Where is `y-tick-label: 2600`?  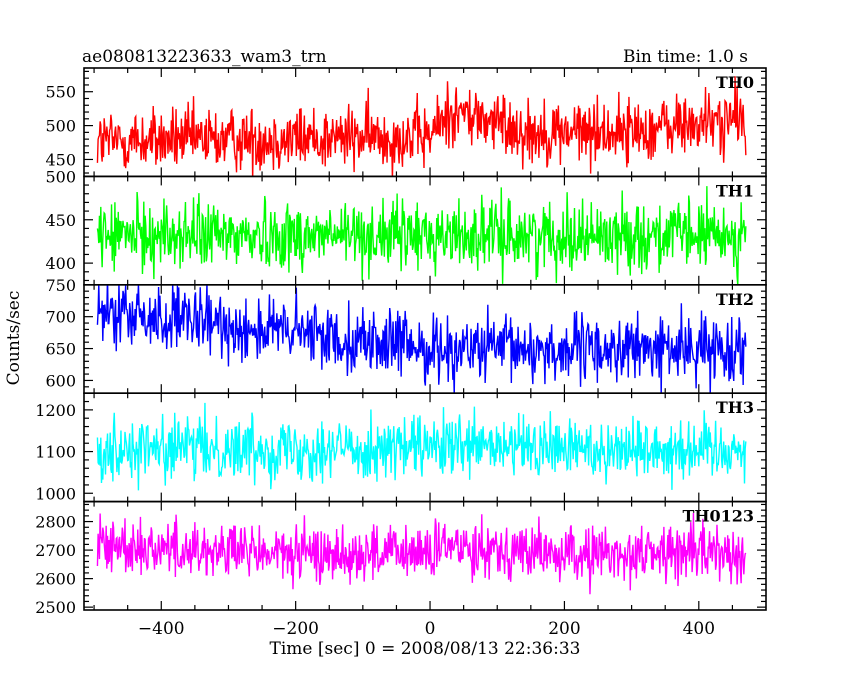
y-tick-label: 2600 is located at coordinates (55, 579).